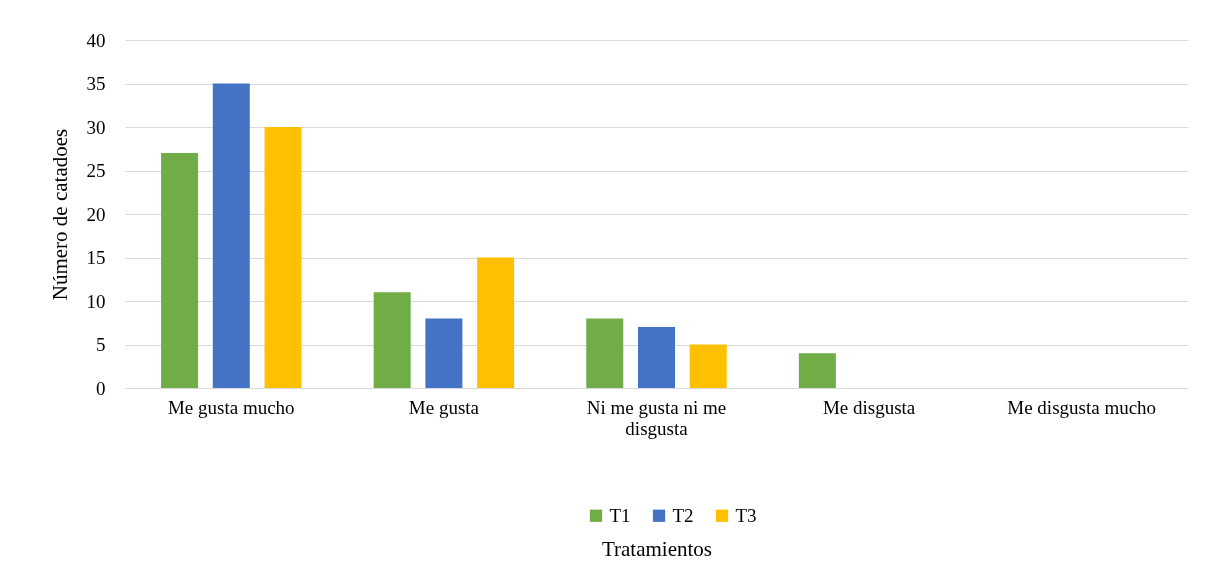 The image size is (1207, 577). I want to click on legend-label: T1, so click(620, 515).